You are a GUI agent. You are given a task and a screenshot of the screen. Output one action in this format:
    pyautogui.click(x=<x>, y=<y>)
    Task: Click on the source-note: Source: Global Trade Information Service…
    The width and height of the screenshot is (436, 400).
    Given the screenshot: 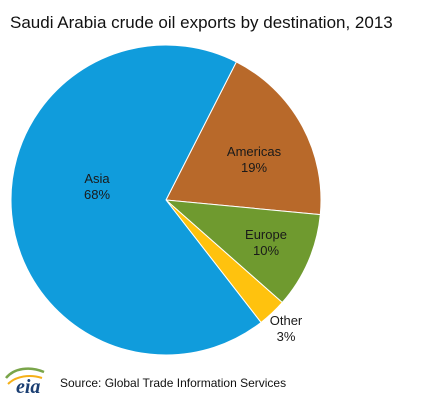 What is the action you would take?
    pyautogui.click(x=173, y=383)
    